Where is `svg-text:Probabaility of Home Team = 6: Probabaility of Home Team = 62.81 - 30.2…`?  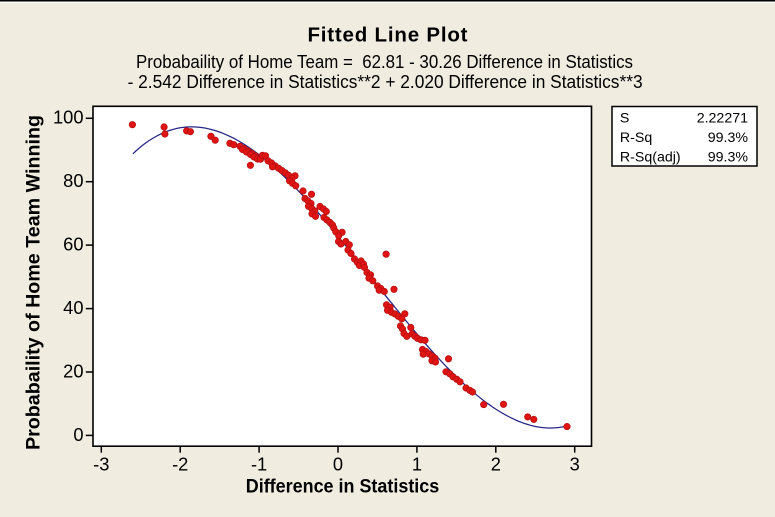
svg-text:Probabaility of Home Team = 6: Probabaility of Home Team = 62.81 - 30.2… is located at coordinates (384, 61).